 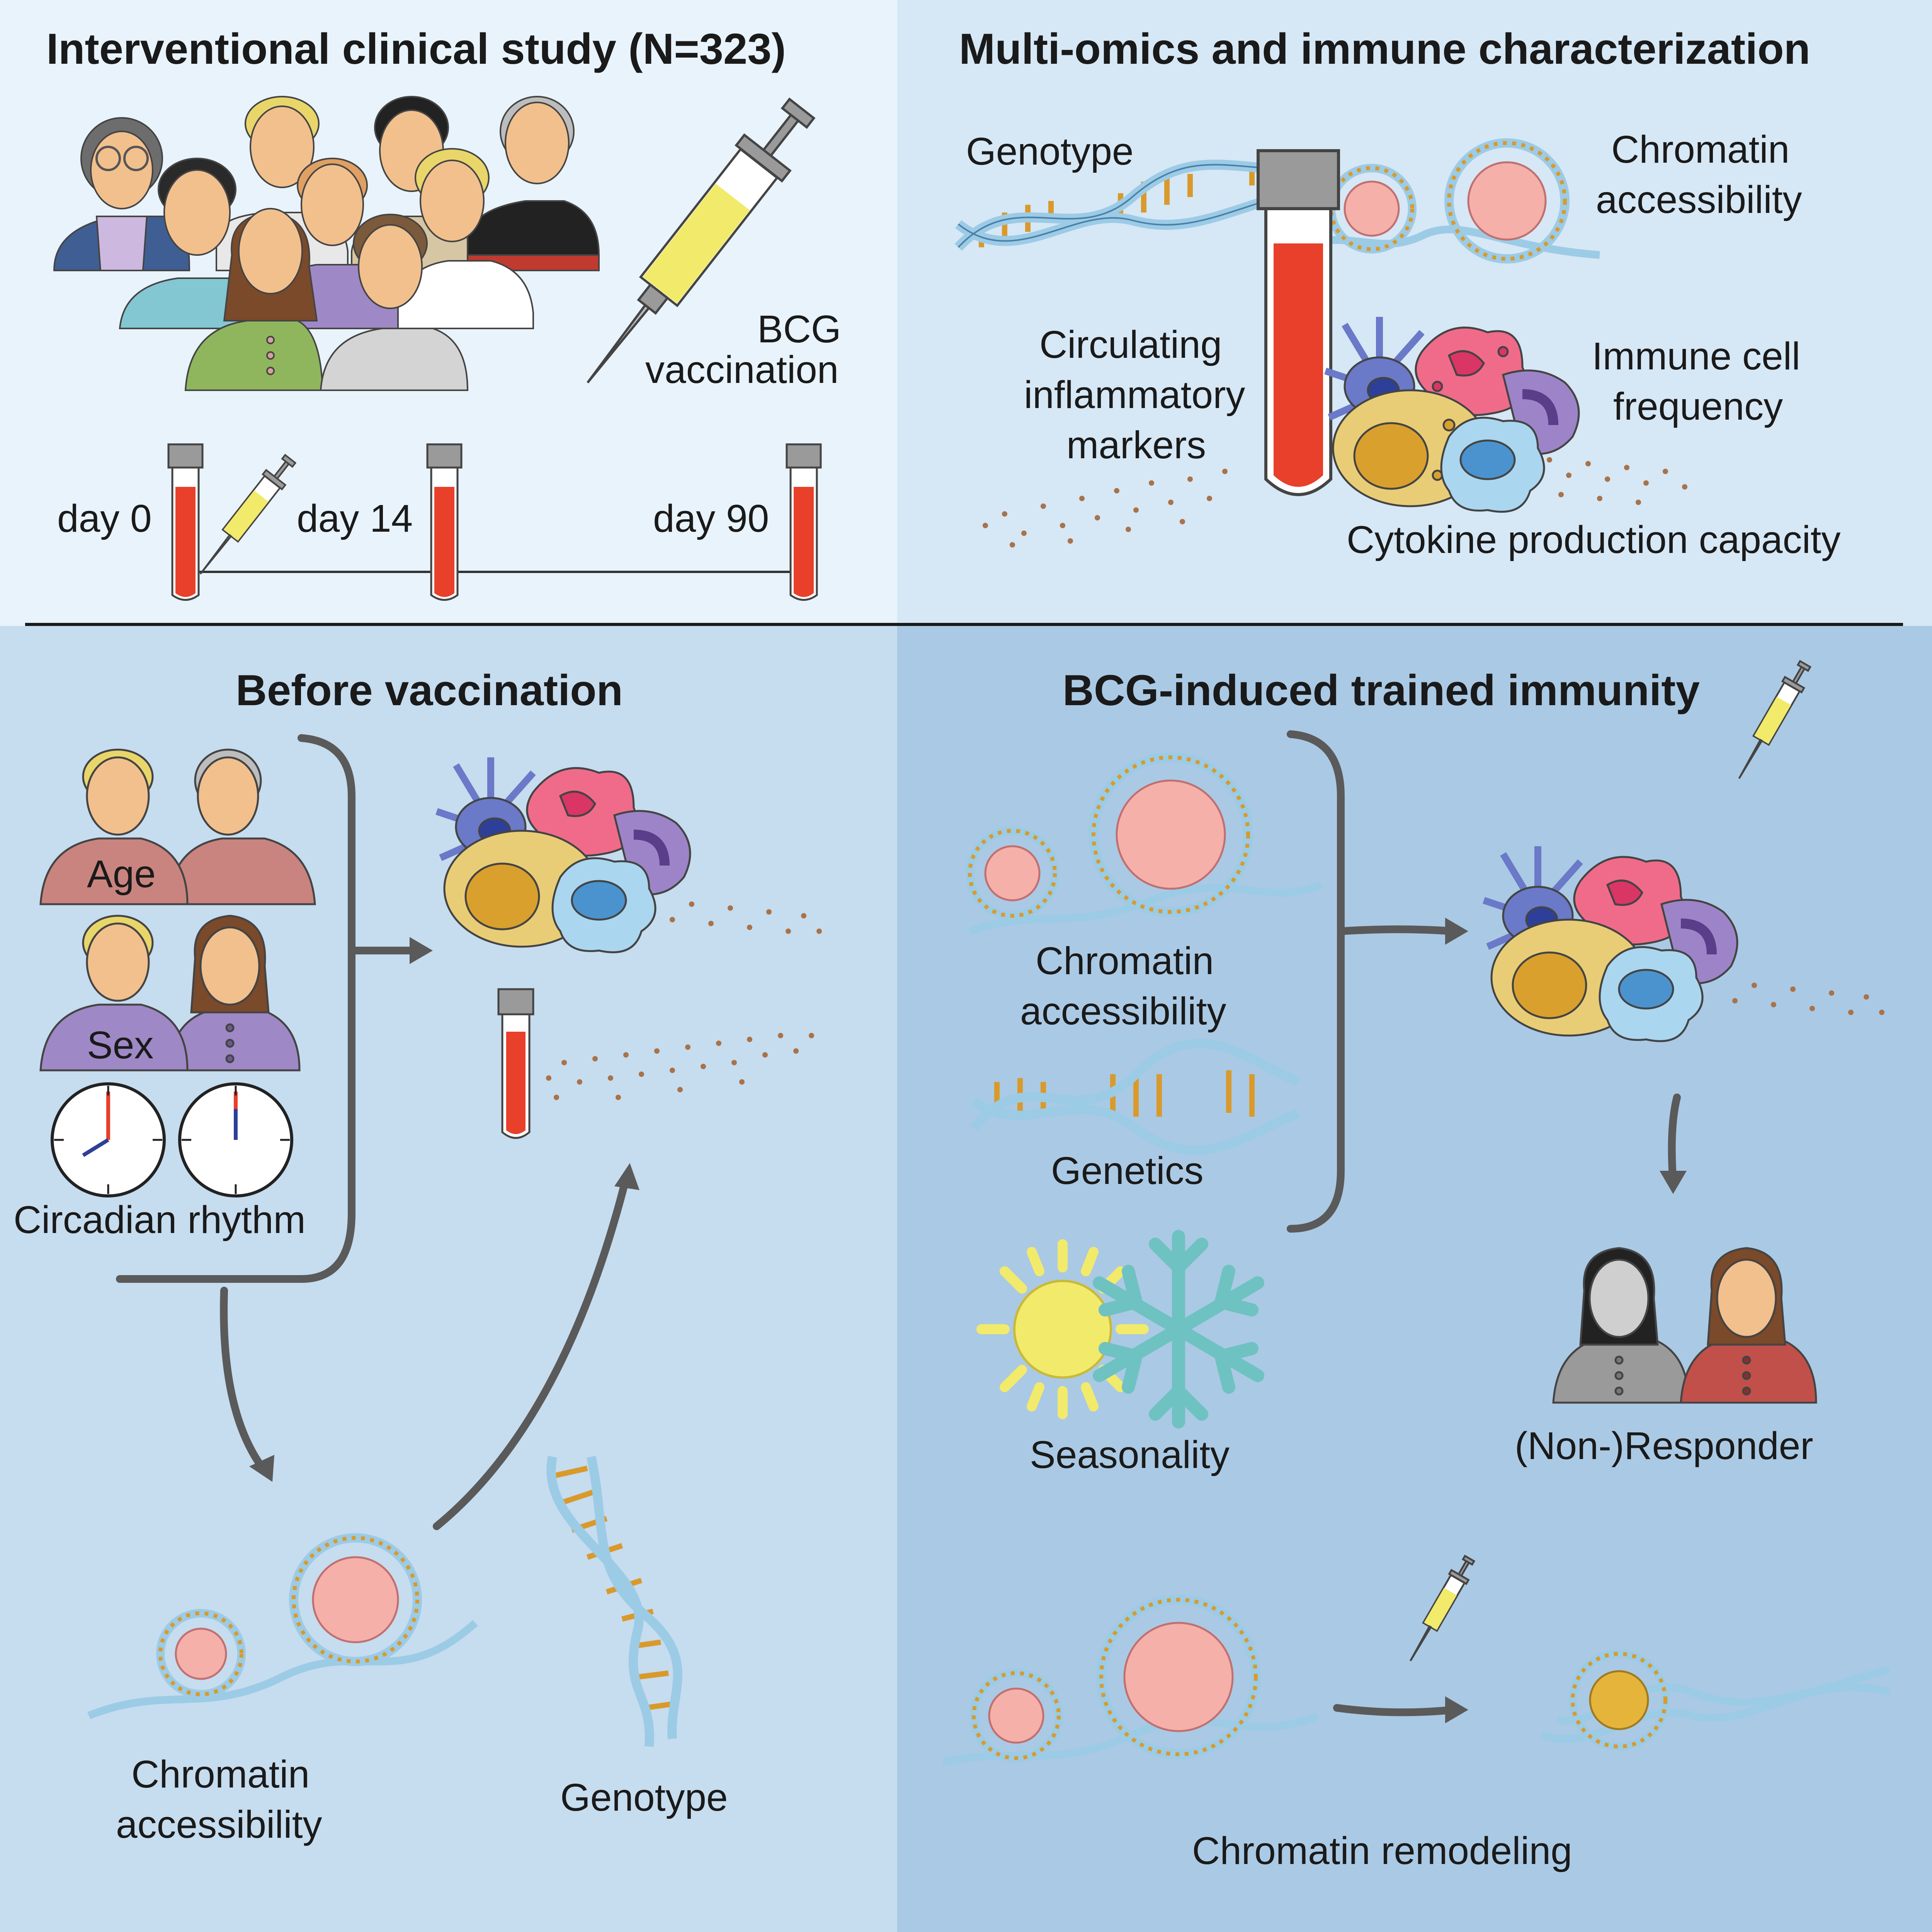 I want to click on trained-bracket-arrows-illustration, so click(x=1487, y=982).